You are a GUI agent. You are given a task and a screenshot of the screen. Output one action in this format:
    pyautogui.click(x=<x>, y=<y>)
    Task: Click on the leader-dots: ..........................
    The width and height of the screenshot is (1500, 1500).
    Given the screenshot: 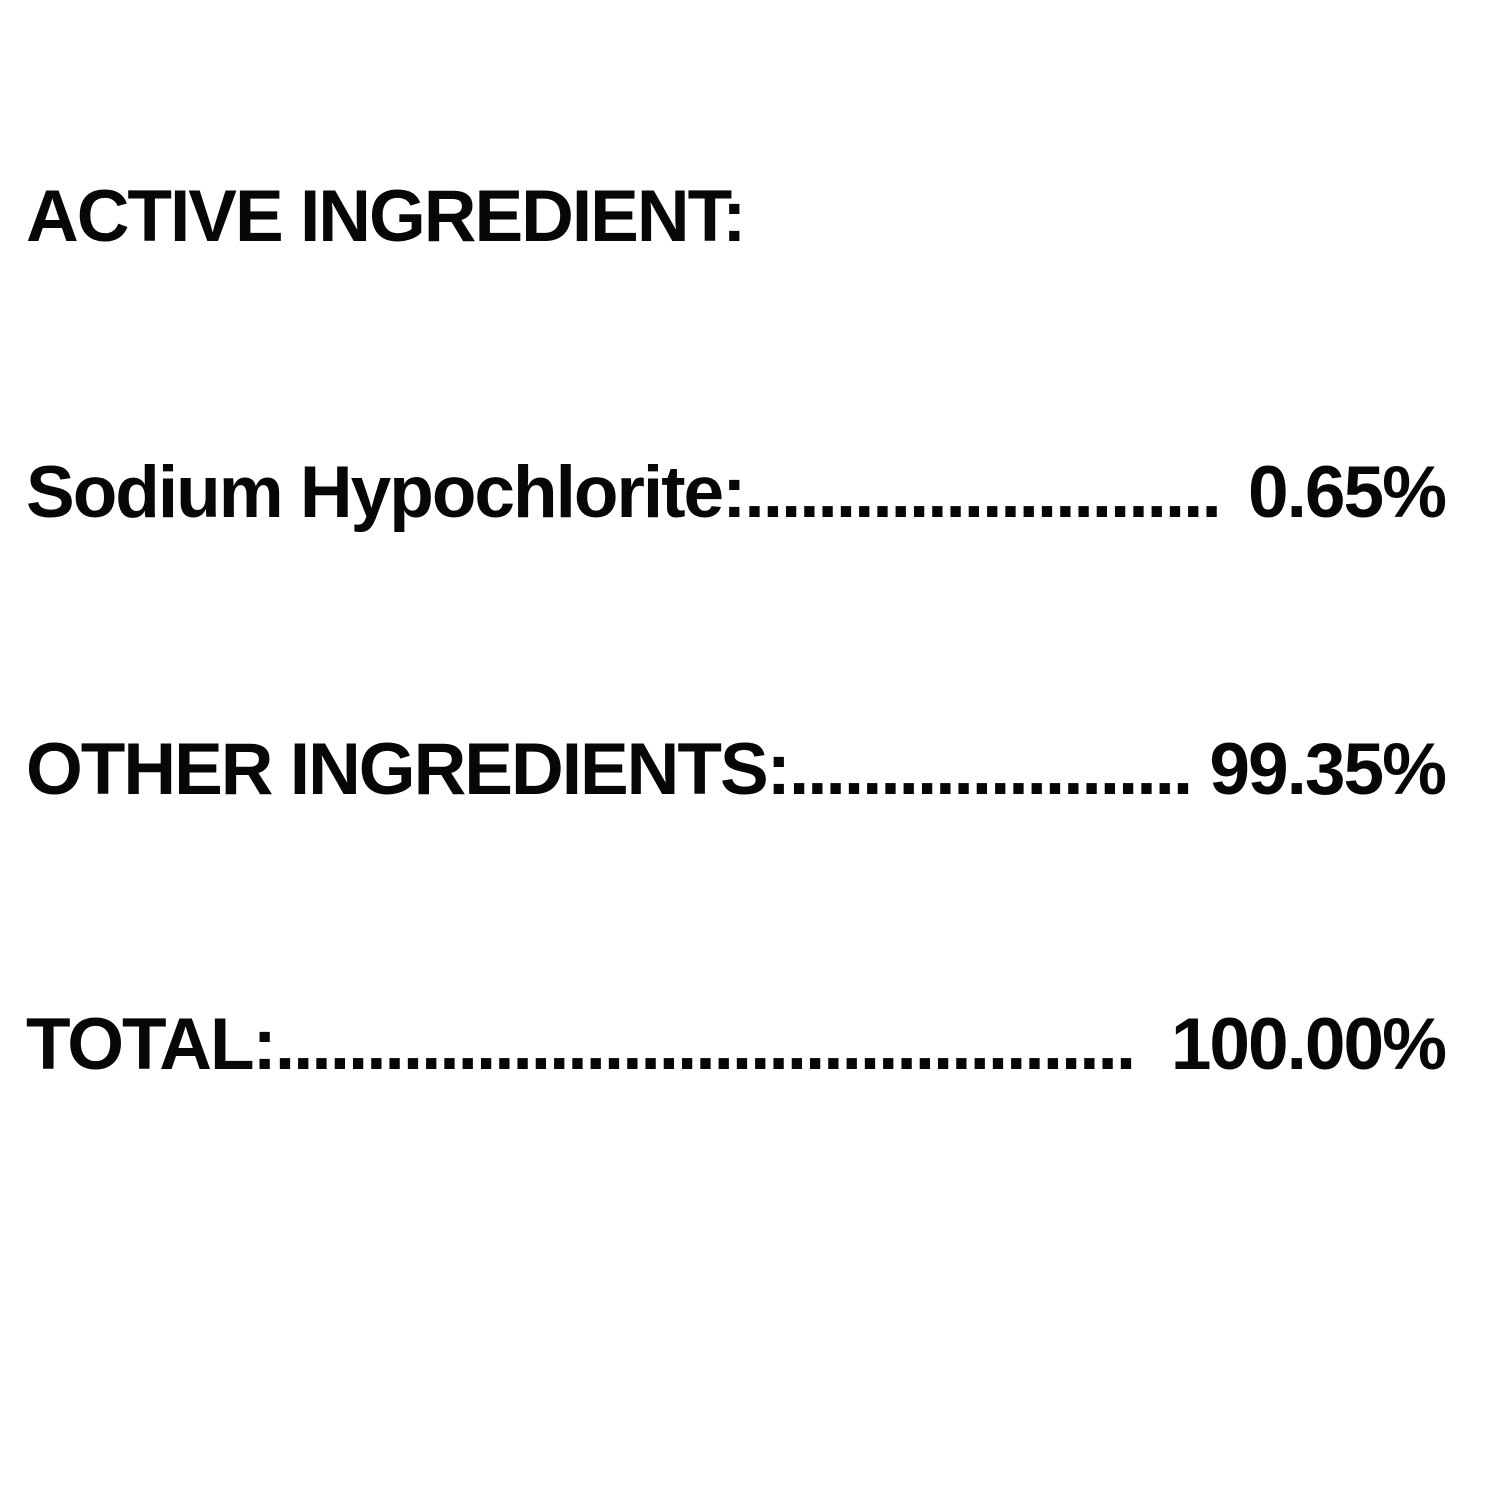 What is the action you would take?
    pyautogui.click(x=982, y=492)
    